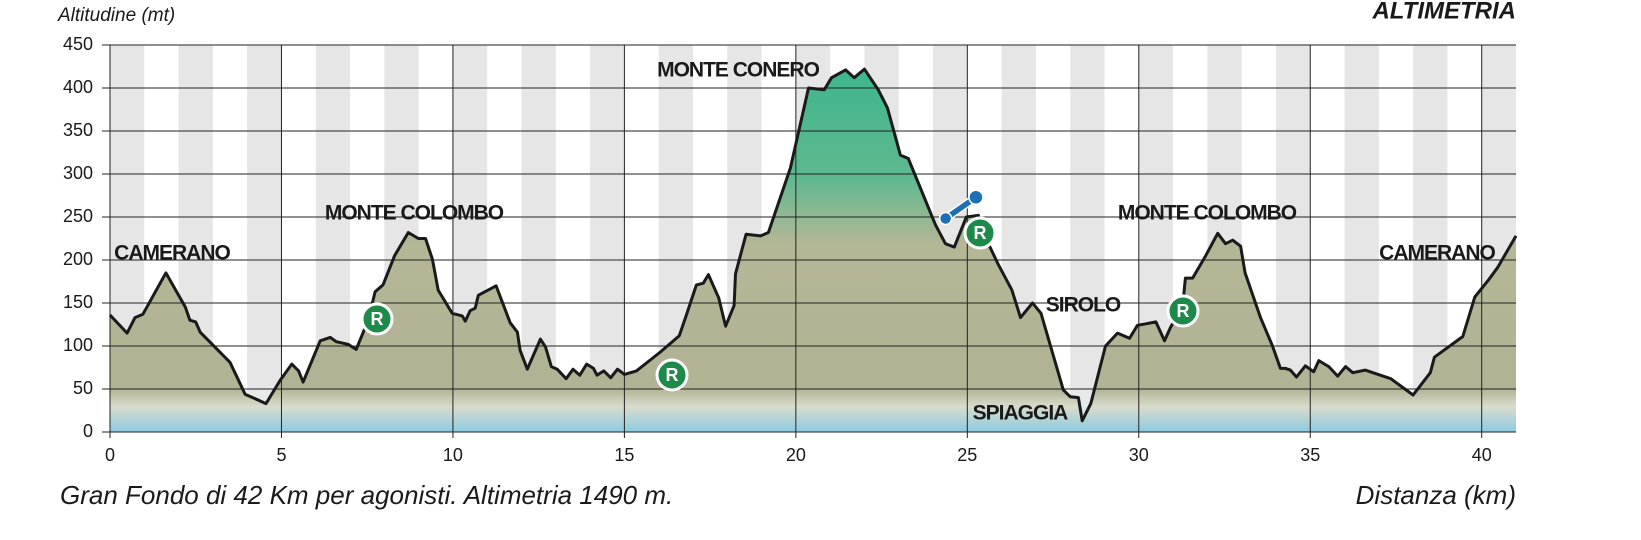  Describe the element at coordinates (738, 70) in the screenshot. I see `place-label: MONTE CONERO` at that location.